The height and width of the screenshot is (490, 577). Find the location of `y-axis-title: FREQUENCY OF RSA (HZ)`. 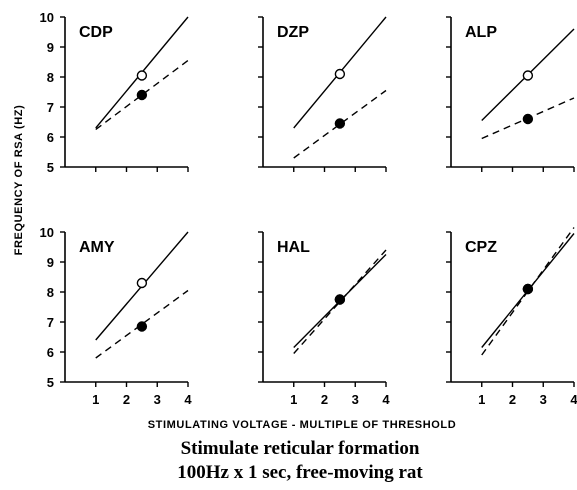

y-axis-title: FREQUENCY OF RSA (HZ) is located at coordinates (19, 180).